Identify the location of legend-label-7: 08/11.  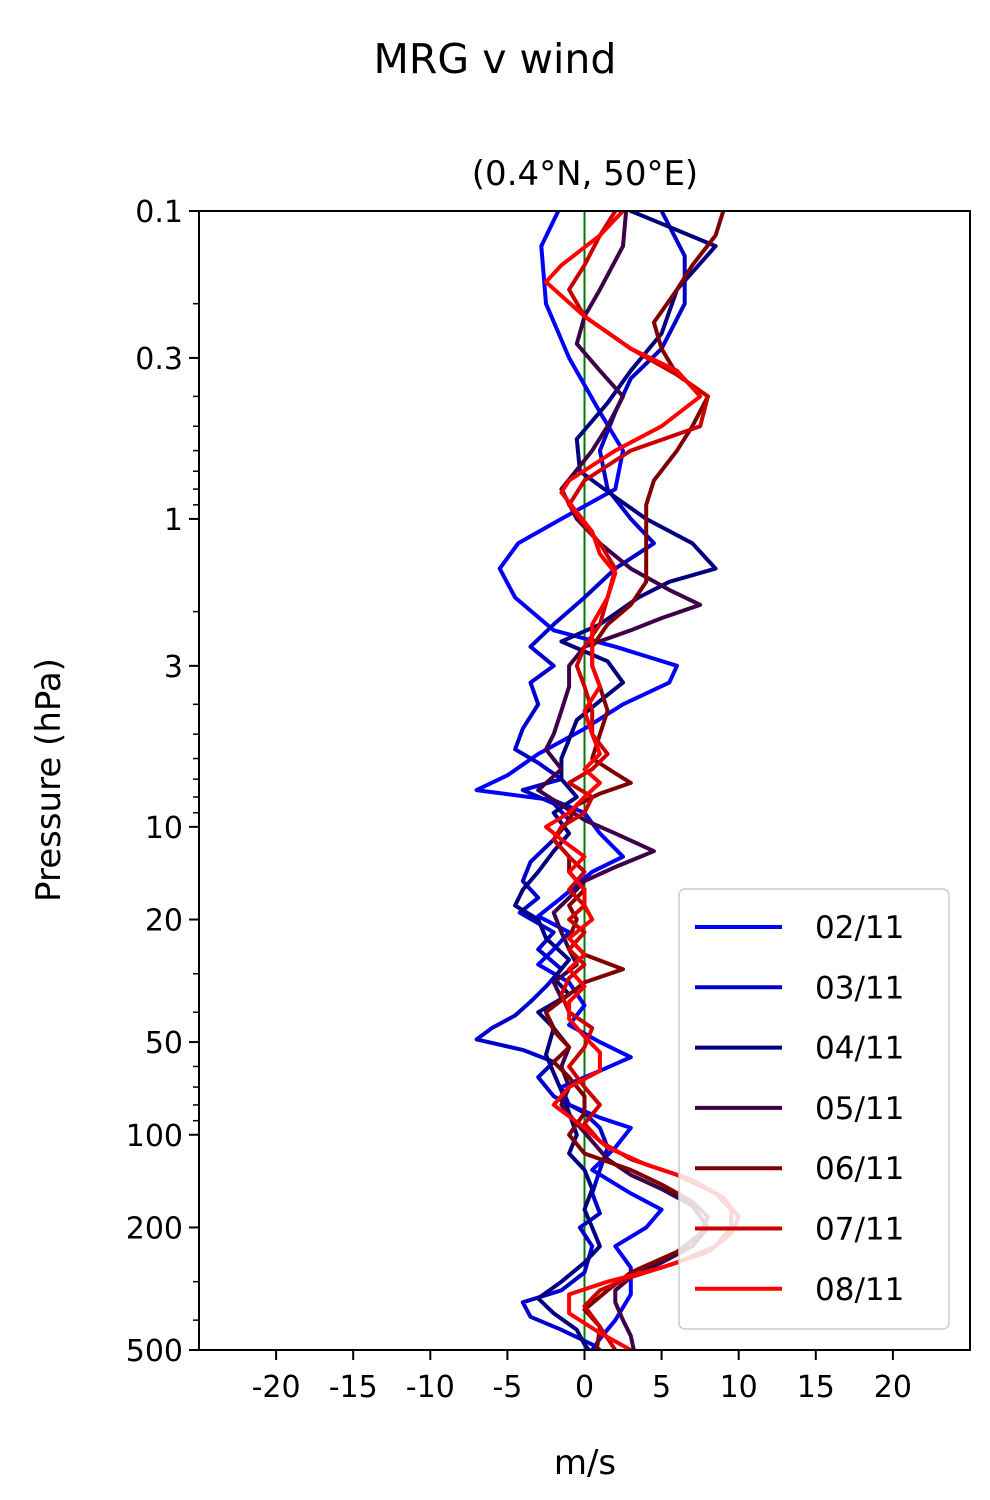
(859, 1290).